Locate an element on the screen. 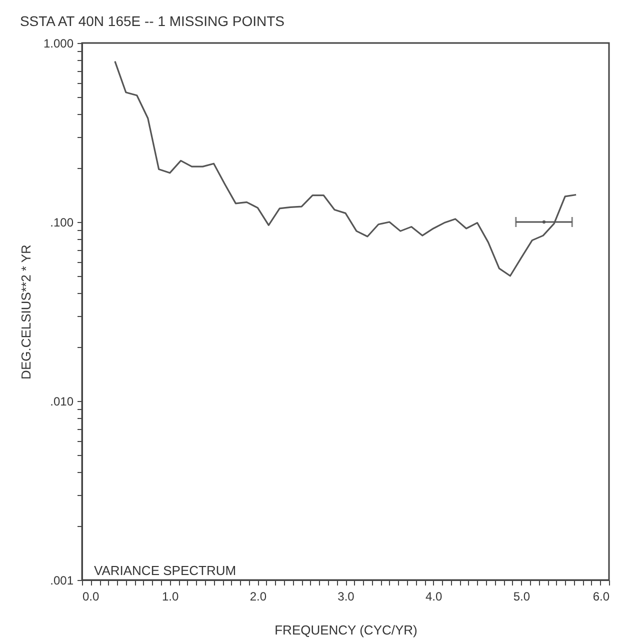 The width and height of the screenshot is (628, 641). x-tick-label: 3.0 is located at coordinates (346, 597).